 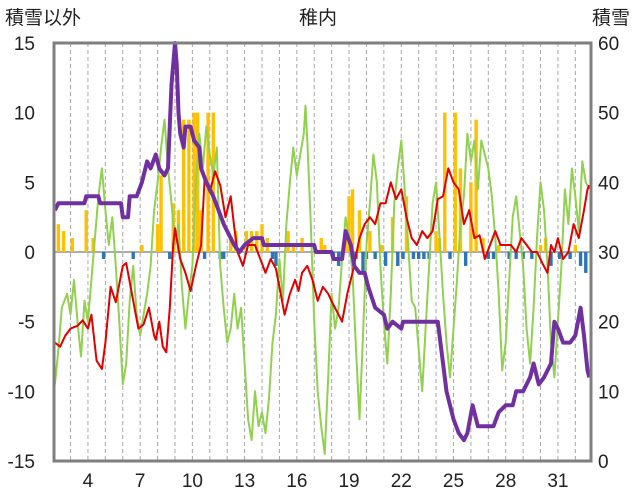 I want to click on x-tick-label: 31, so click(x=557, y=481).